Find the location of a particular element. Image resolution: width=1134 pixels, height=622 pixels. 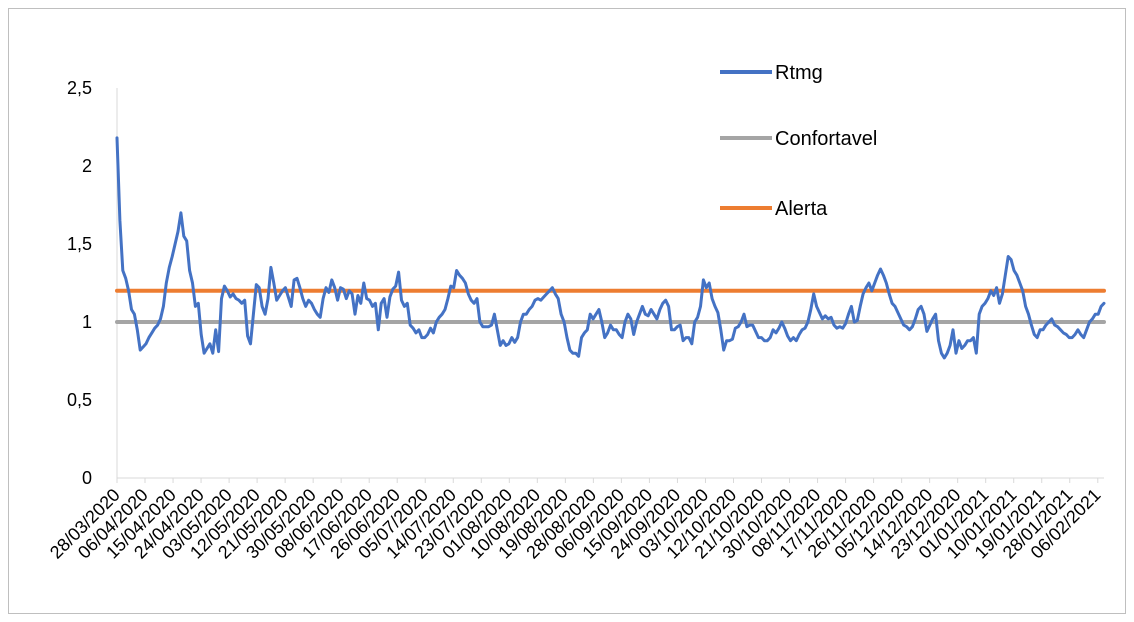

legend: Rtmg Confortavel Alerta is located at coordinates (798, 141).